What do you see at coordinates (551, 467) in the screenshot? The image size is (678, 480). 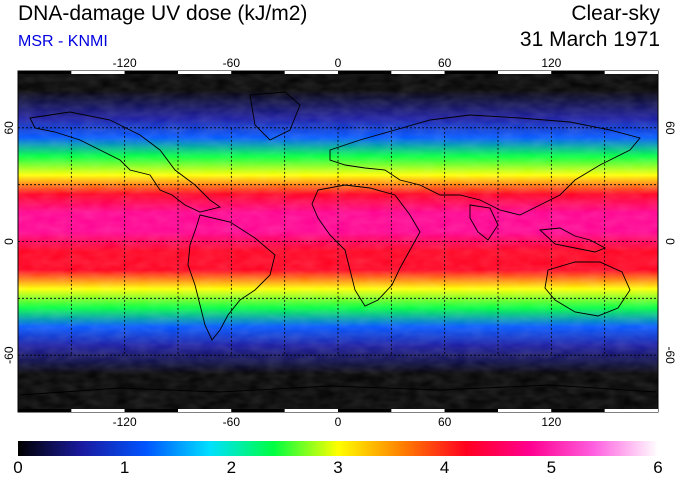 I see `colorbar-tick-label: 5` at bounding box center [551, 467].